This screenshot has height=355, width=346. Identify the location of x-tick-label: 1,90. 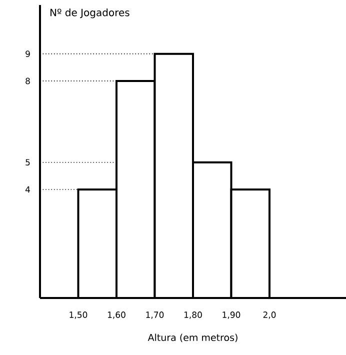
(231, 315).